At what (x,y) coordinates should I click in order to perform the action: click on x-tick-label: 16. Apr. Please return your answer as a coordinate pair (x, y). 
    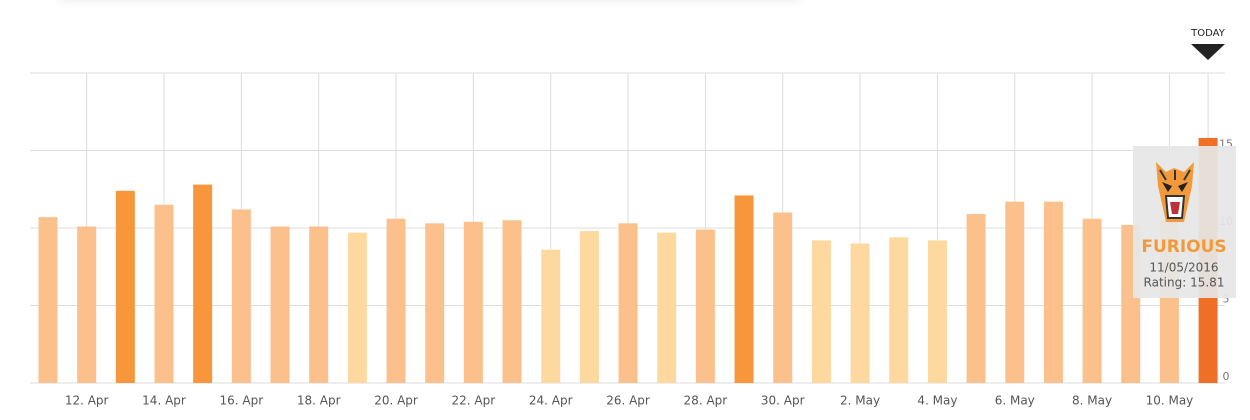
    Looking at the image, I should click on (242, 401).